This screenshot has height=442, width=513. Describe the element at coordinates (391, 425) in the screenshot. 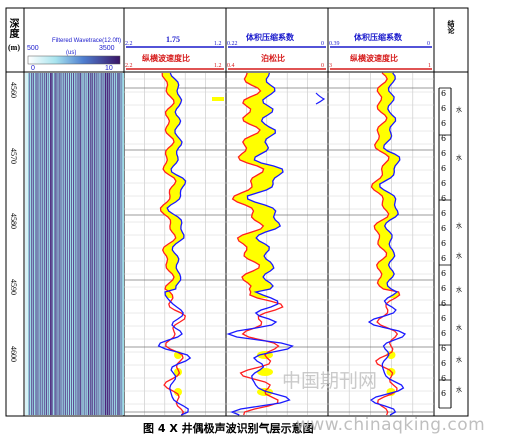

I see `watermark-url: www.chinaqking.com` at that location.